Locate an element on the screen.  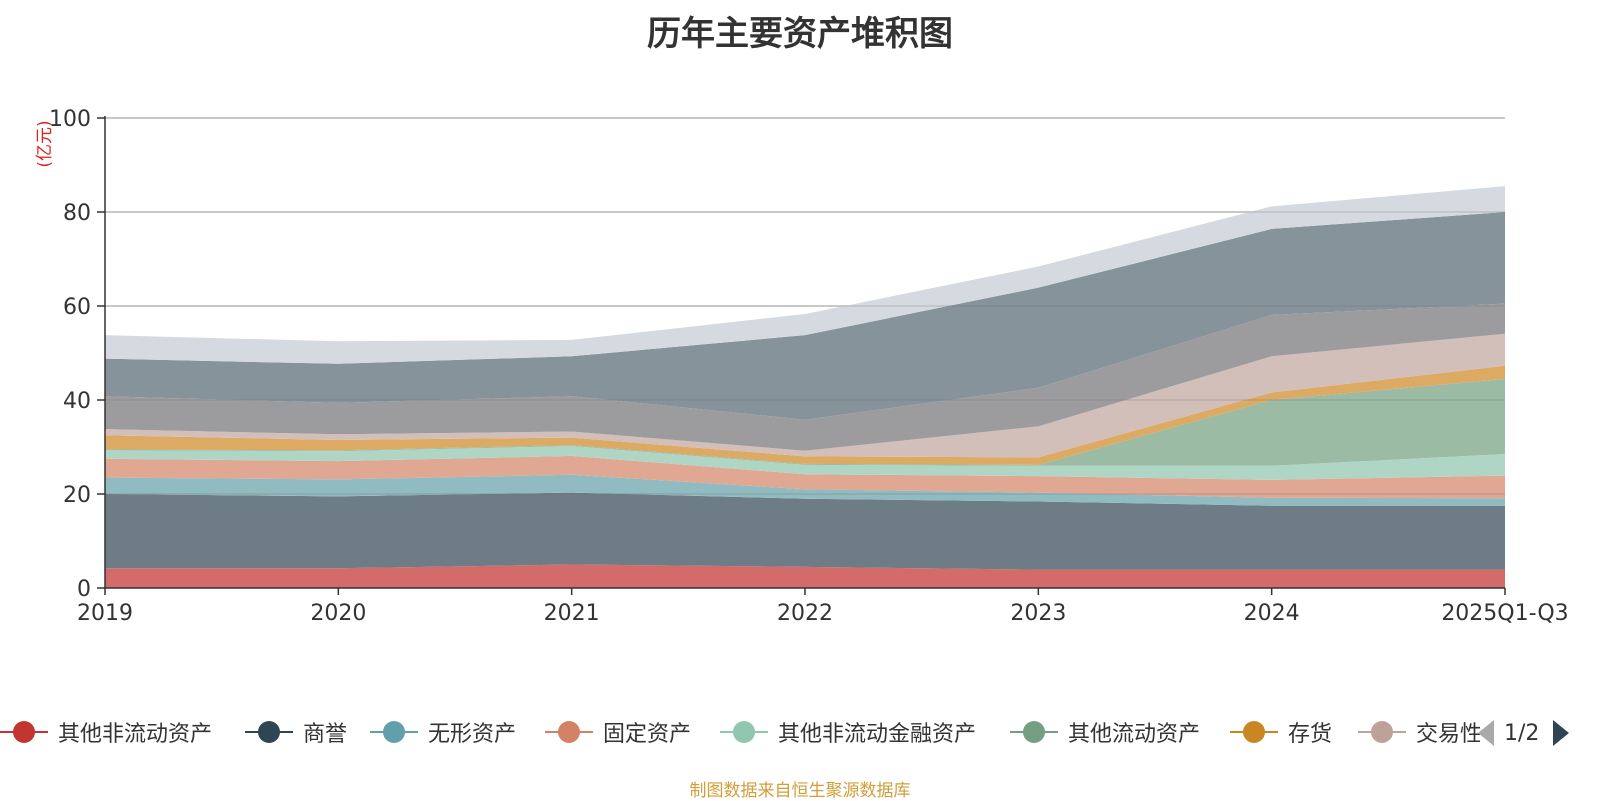
y-tick-label: 0 is located at coordinates (84, 589).